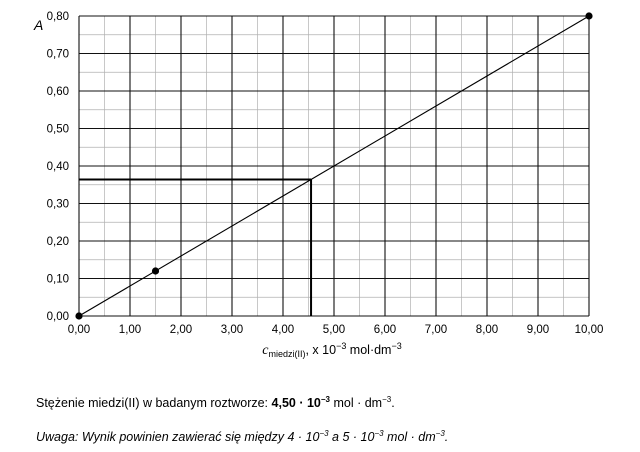 The width and height of the screenshot is (640, 452). What do you see at coordinates (324, 433) in the screenshot?
I see `remark-exp1: −3` at bounding box center [324, 433].